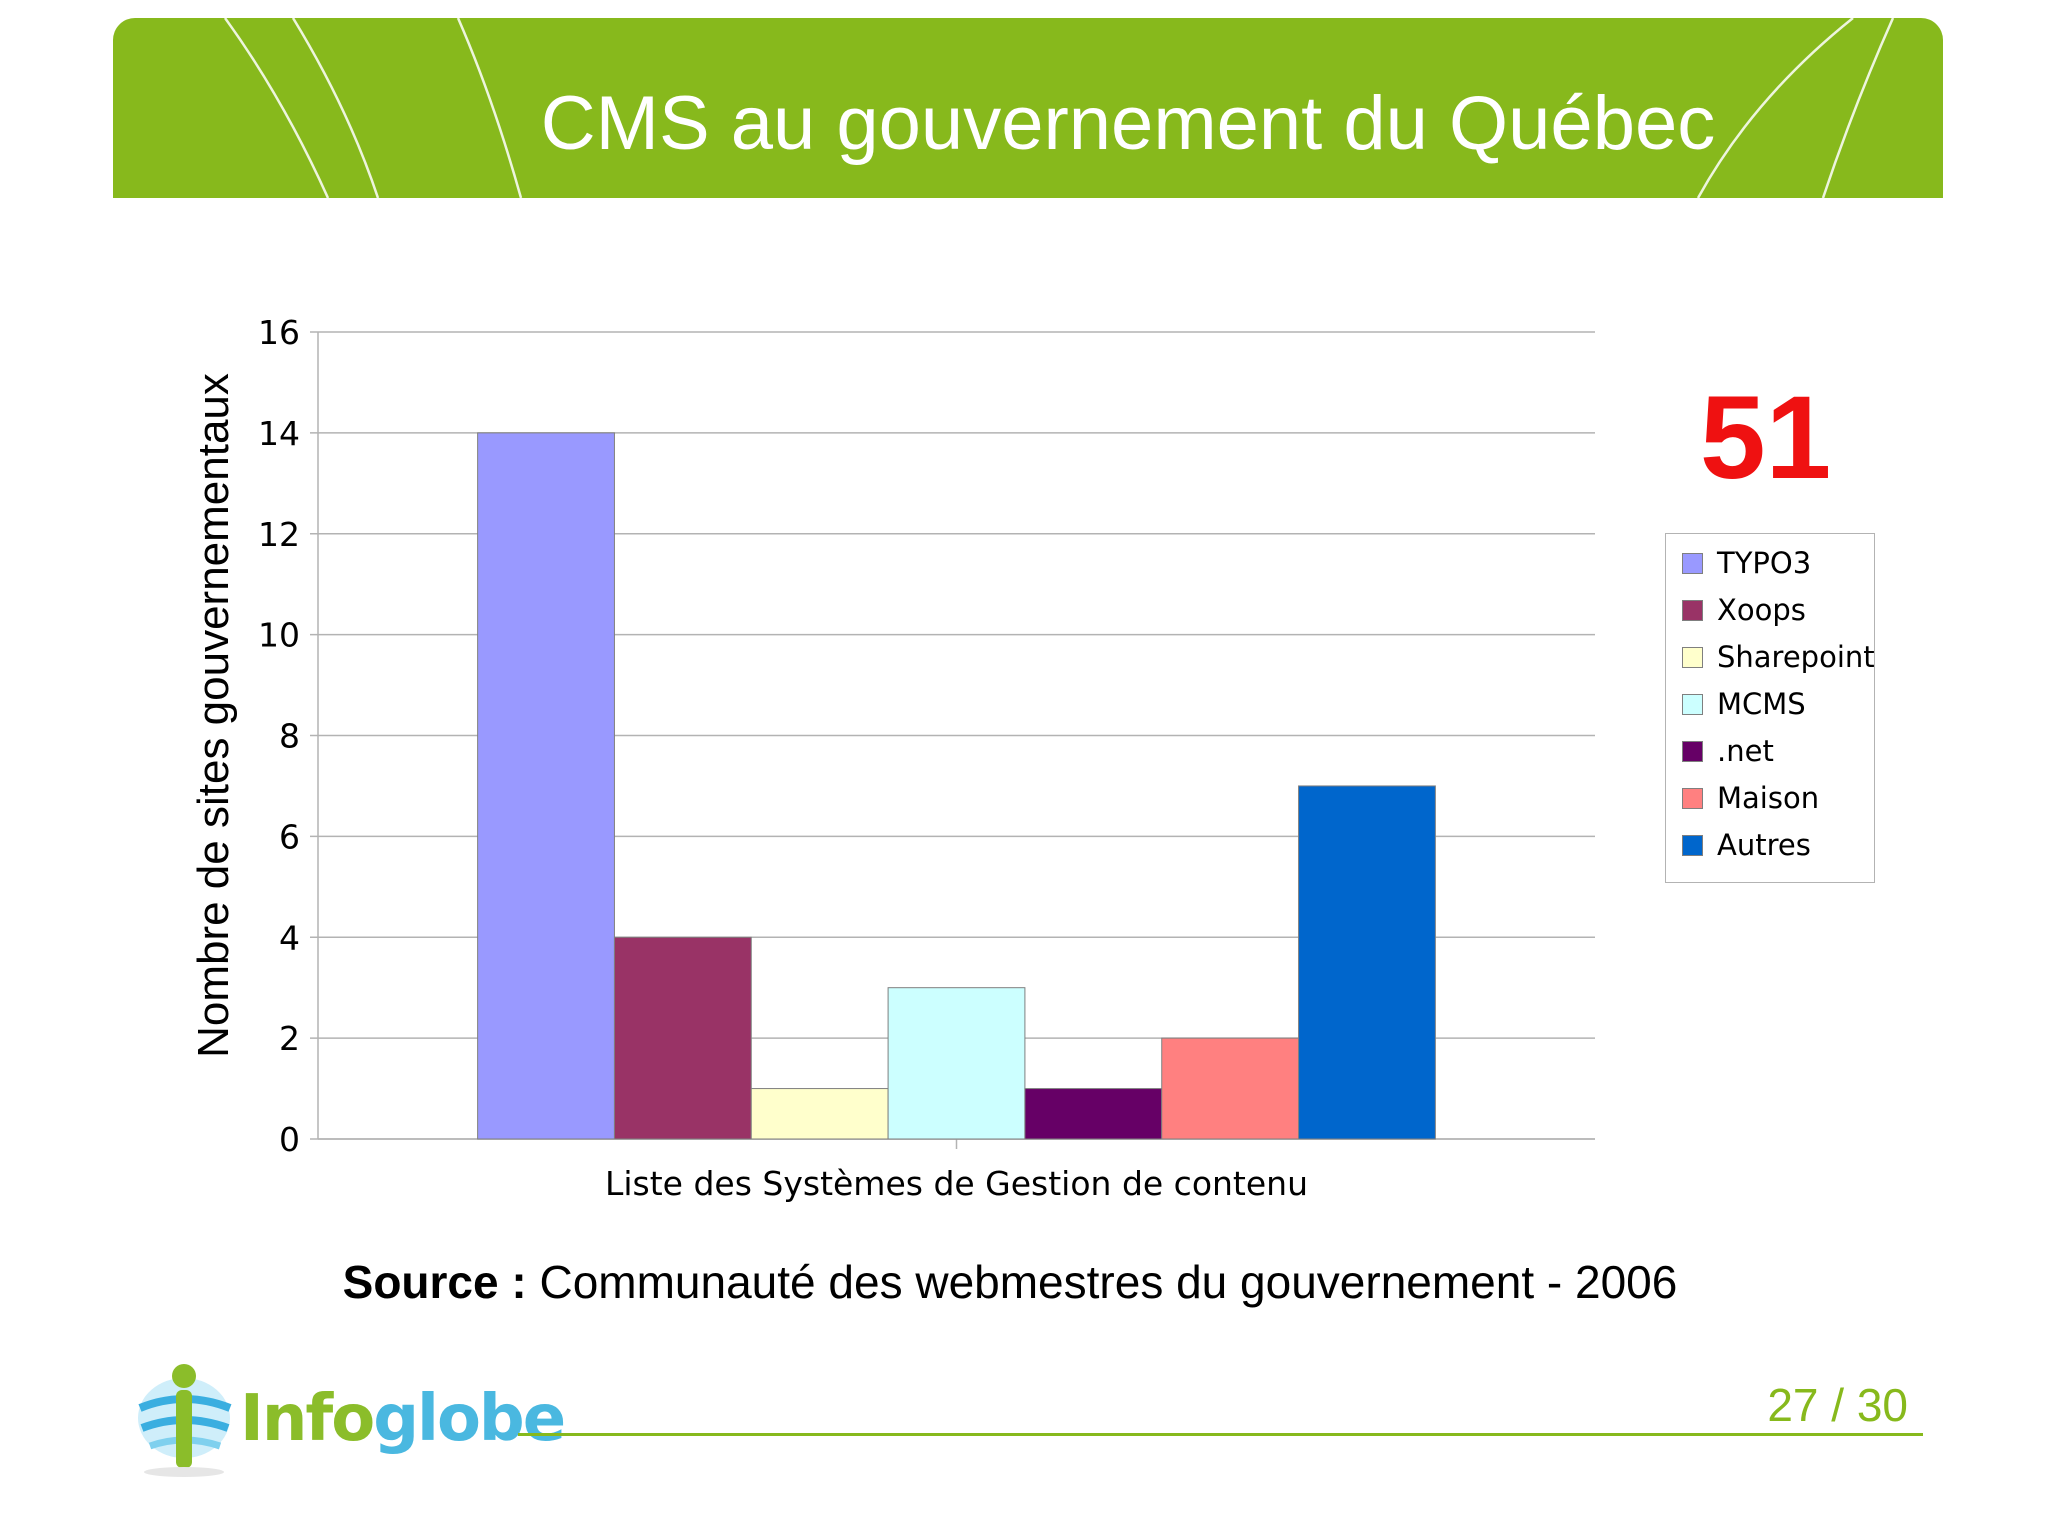  I want to click on y-tick-label: 12, so click(279, 534).